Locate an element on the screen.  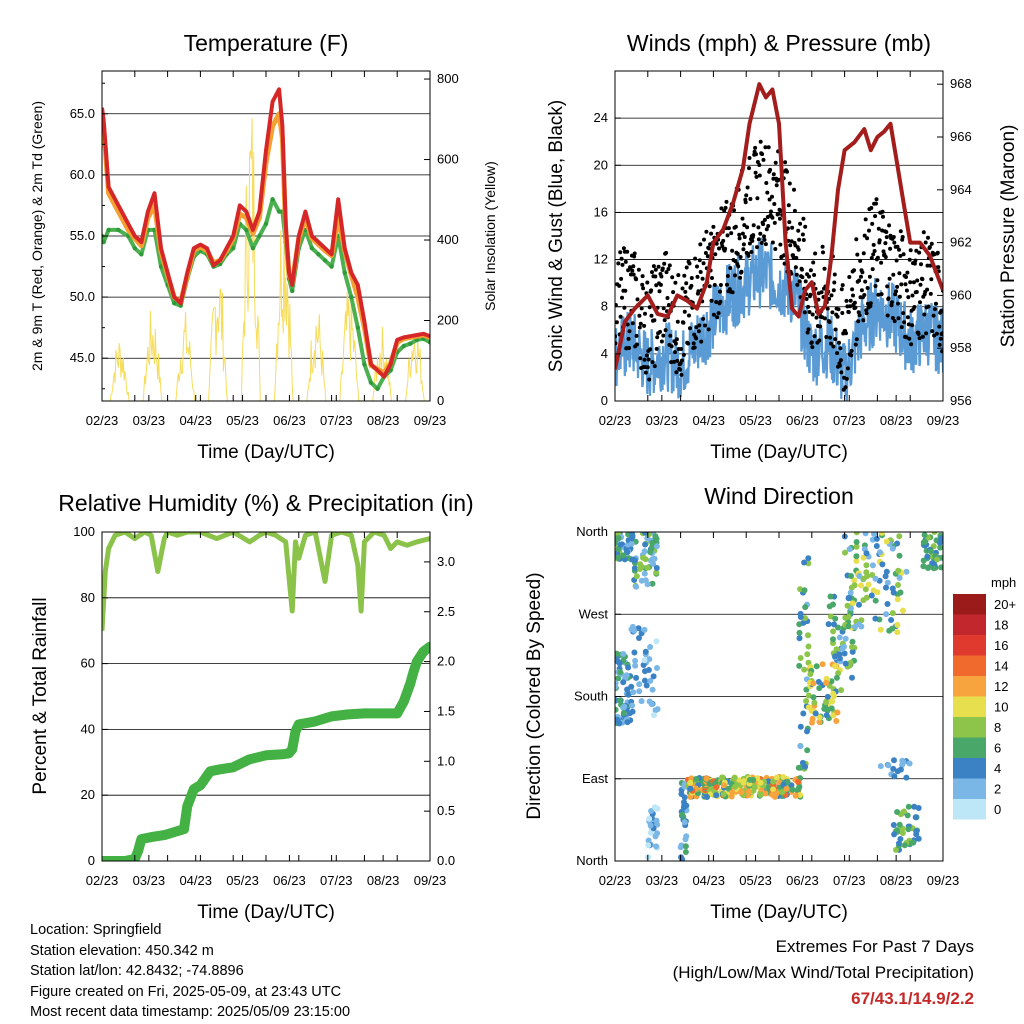
dir-xlabel: Time (Day/UTC) is located at coordinates (779, 912).